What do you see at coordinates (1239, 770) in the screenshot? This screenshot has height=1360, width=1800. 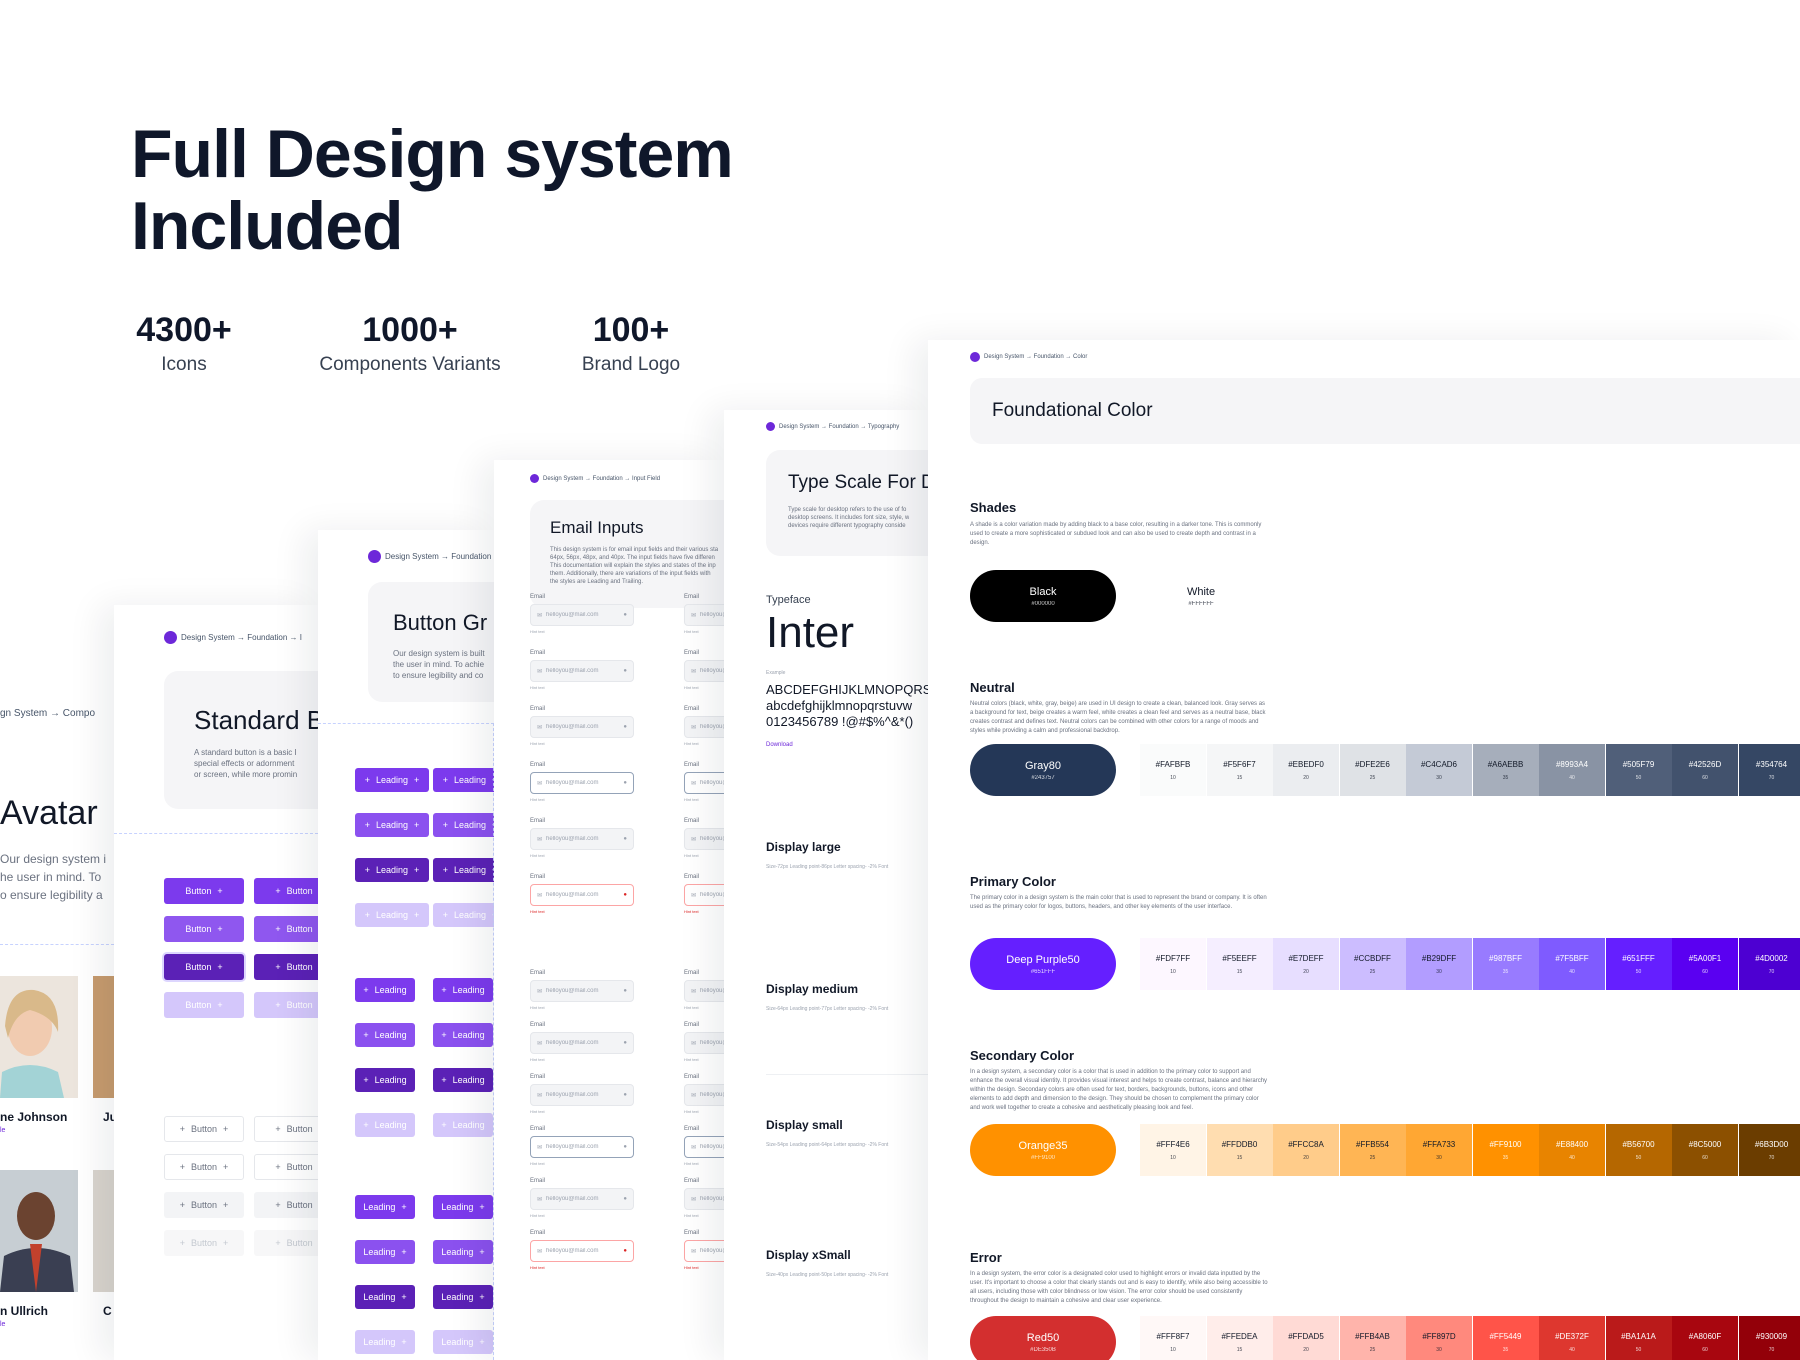 I see `color-swatch: #F5F6F7 15` at bounding box center [1239, 770].